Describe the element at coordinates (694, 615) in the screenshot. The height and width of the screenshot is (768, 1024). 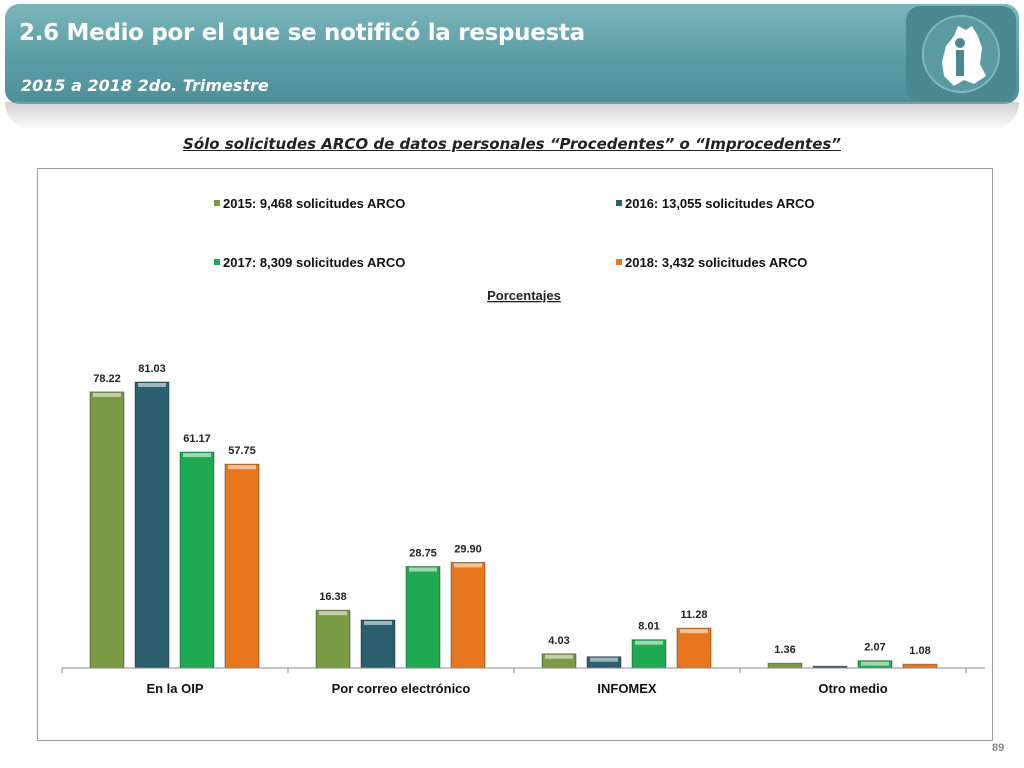
I see `data-label: 11.28` at that location.